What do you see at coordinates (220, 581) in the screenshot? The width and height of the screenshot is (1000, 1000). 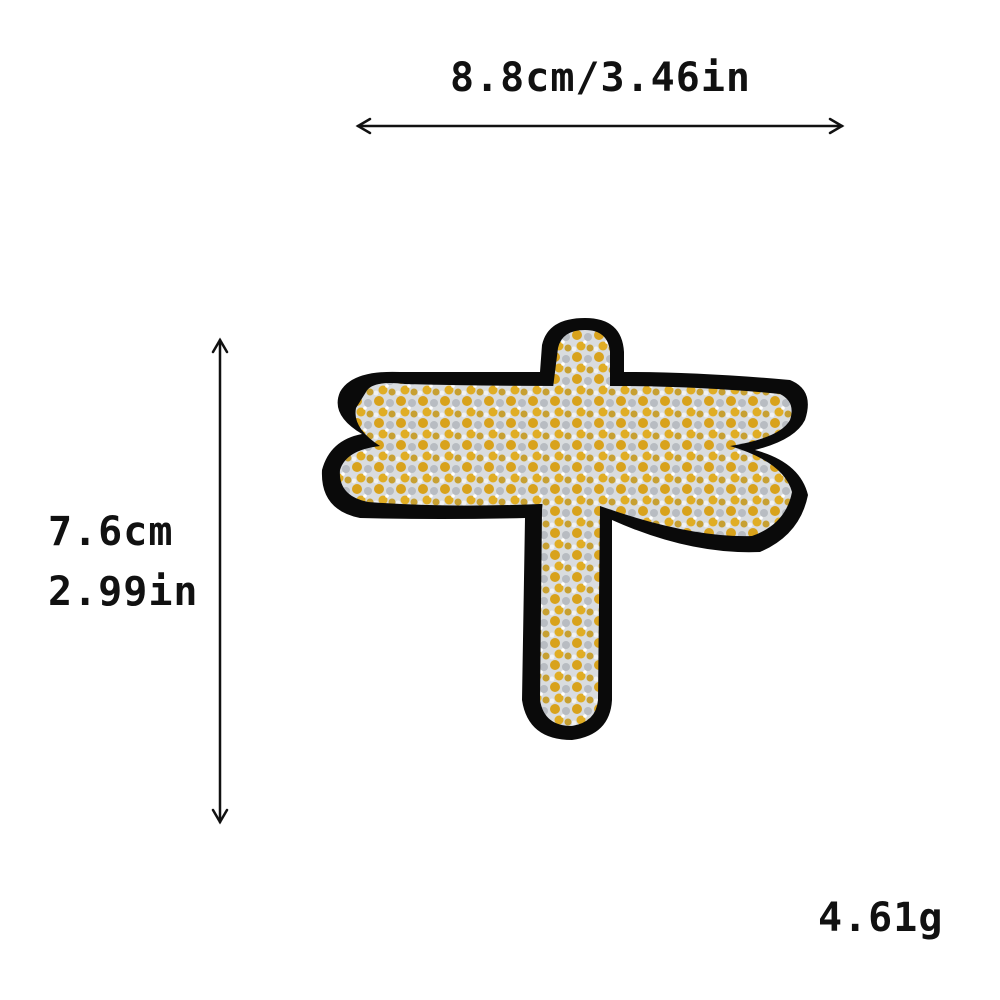 I see `height-arrow` at bounding box center [220, 581].